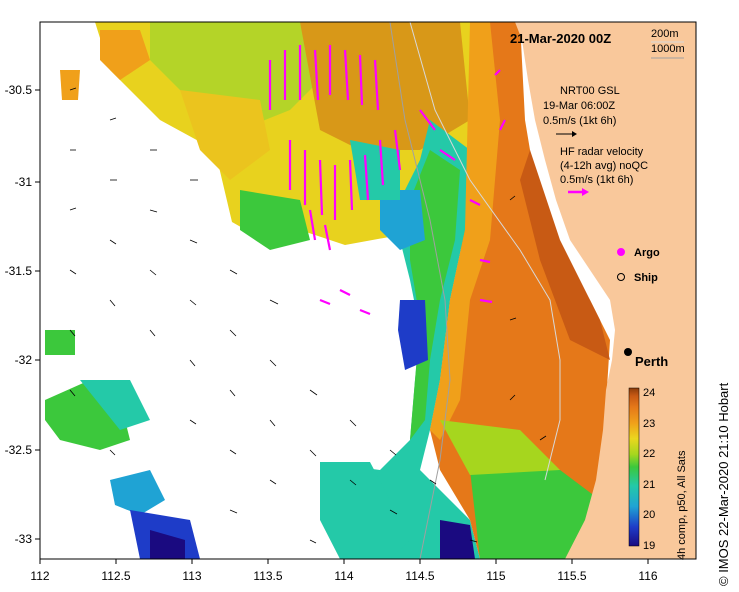 This screenshot has height=592, width=739. Describe the element at coordinates (19, 314) in the screenshot. I see `y-tick-labels: -30.5 -31 -31.5 -32 -32.5 -33` at that location.